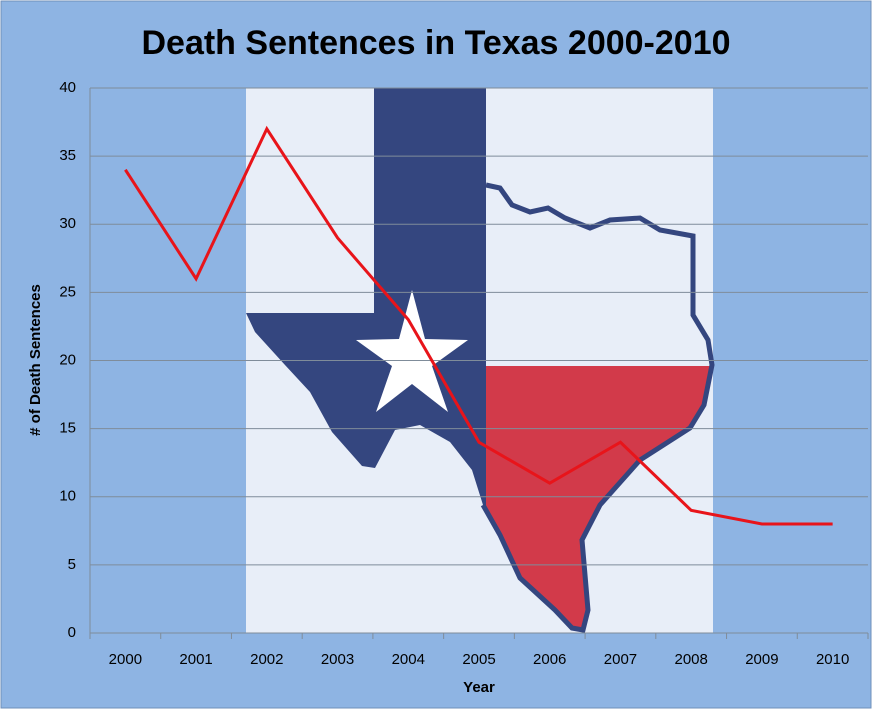  Describe the element at coordinates (412, 351) in the screenshot. I see `star` at that location.